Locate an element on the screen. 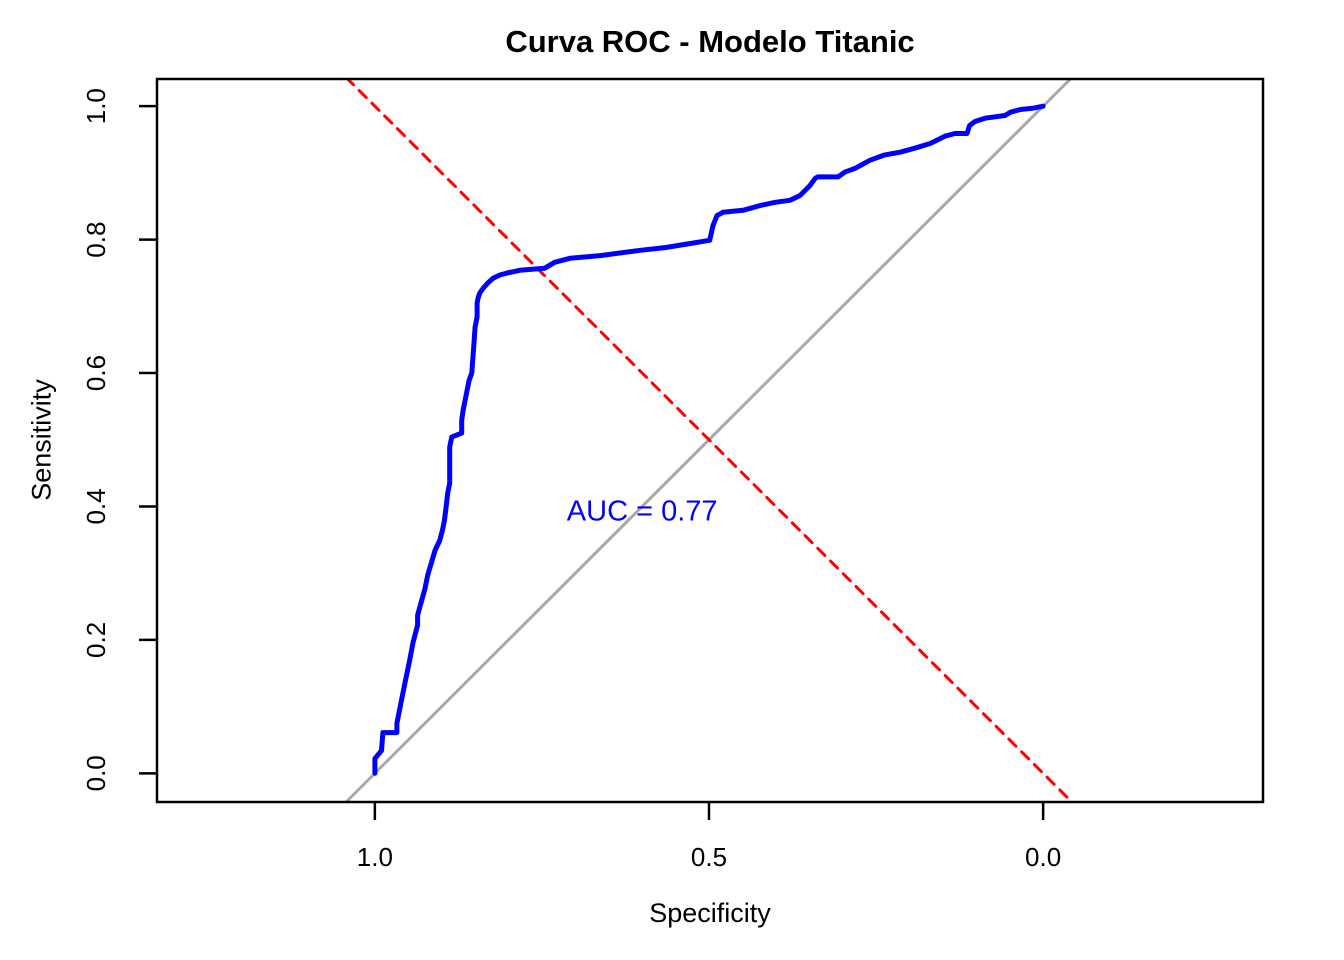 The width and height of the screenshot is (1344, 960). auc-annotation: AUC = 0.77 is located at coordinates (642, 511).